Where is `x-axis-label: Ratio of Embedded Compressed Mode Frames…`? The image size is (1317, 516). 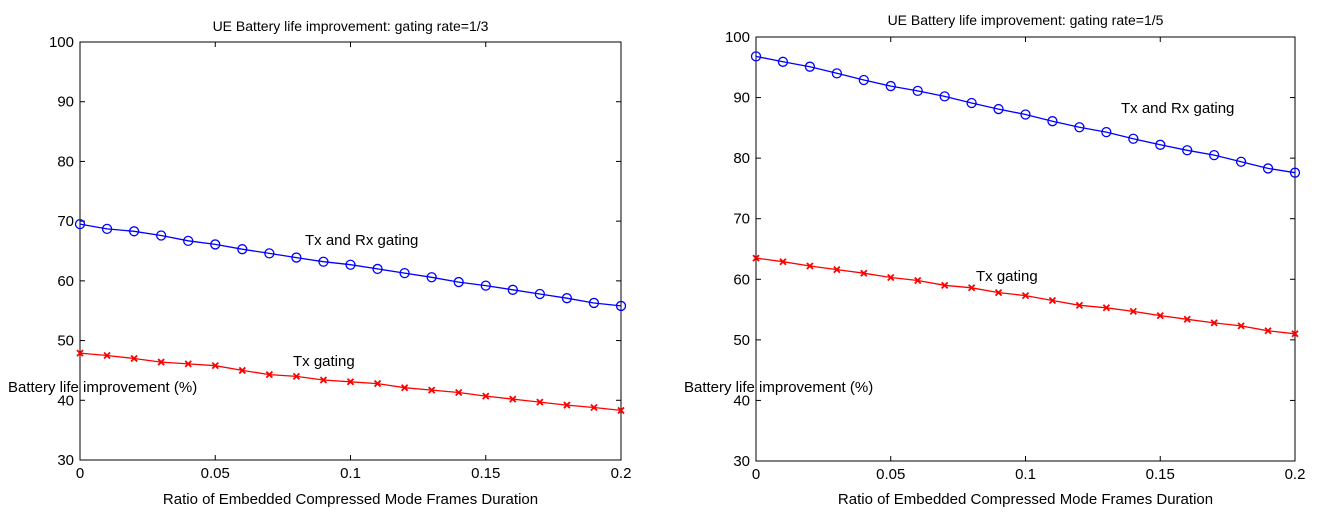 x-axis-label: Ratio of Embedded Compressed Mode Frames… is located at coordinates (1025, 499).